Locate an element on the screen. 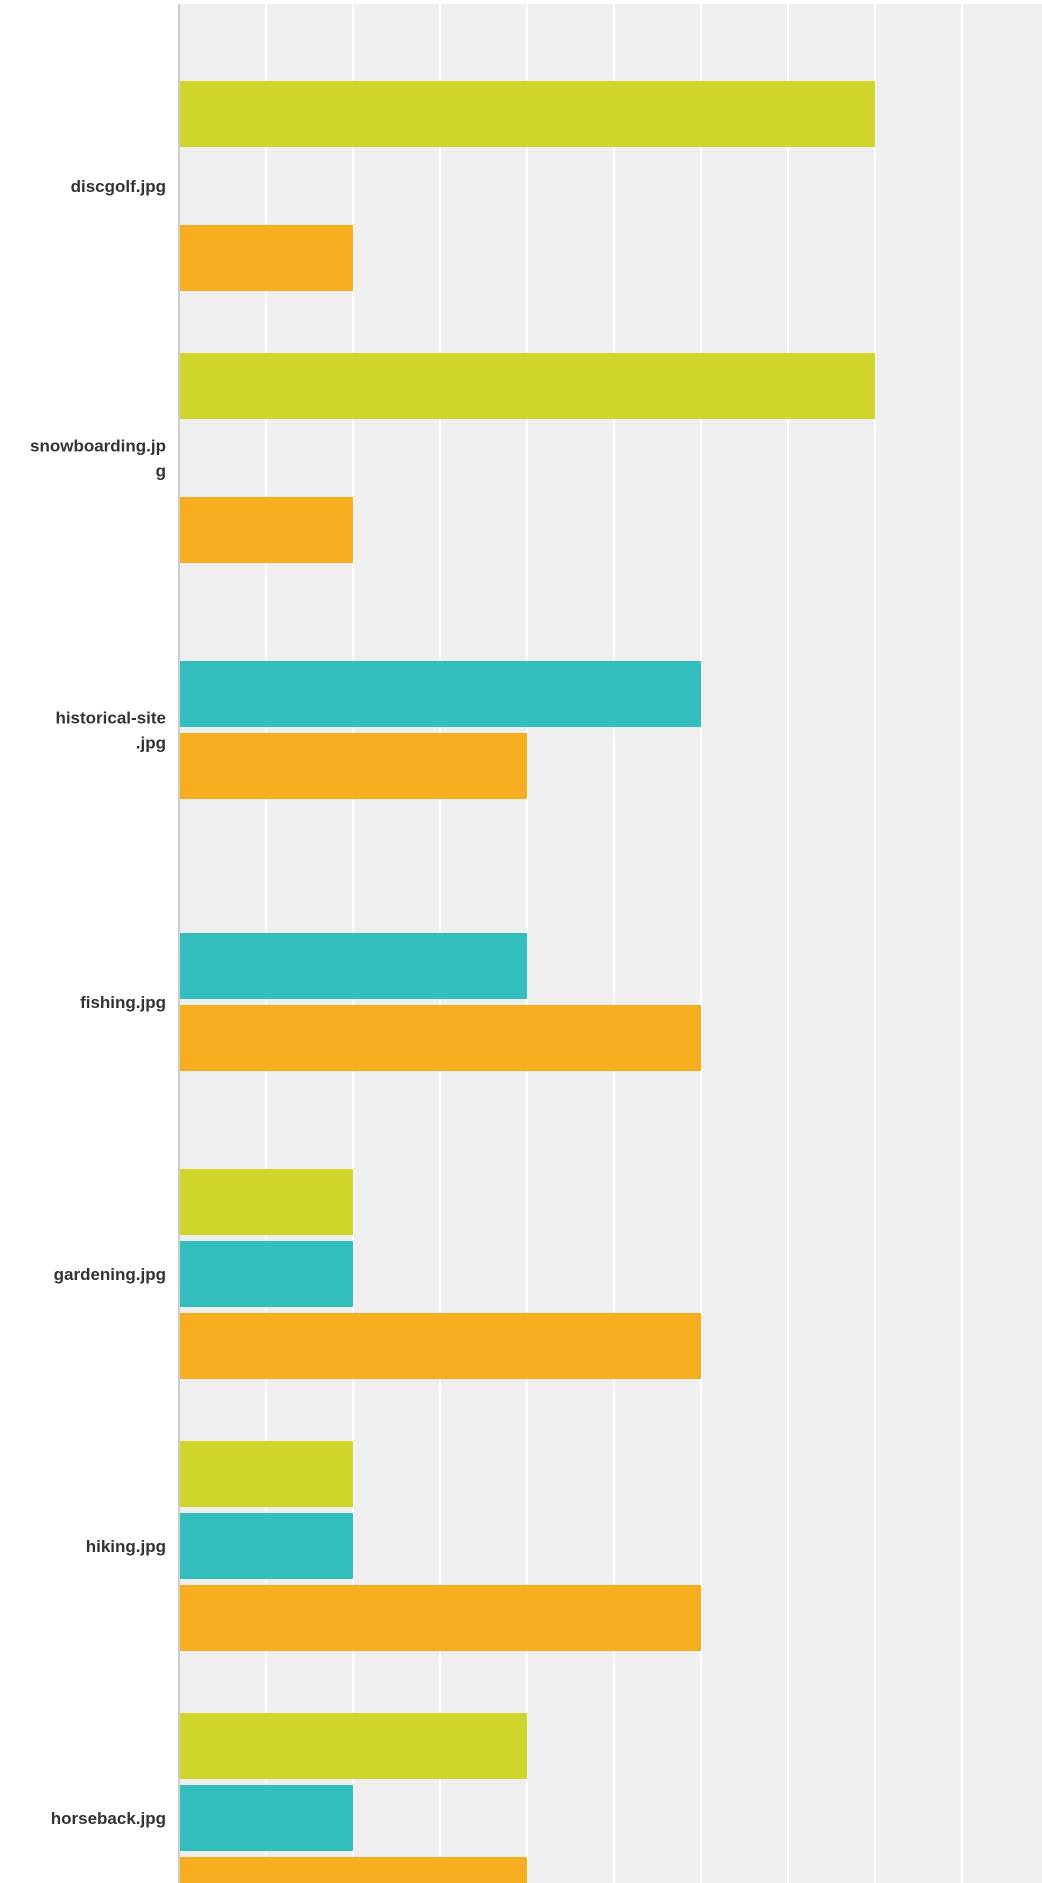 This screenshot has height=1883, width=1042. category-label: gardening.jpg is located at coordinates (110, 1274).